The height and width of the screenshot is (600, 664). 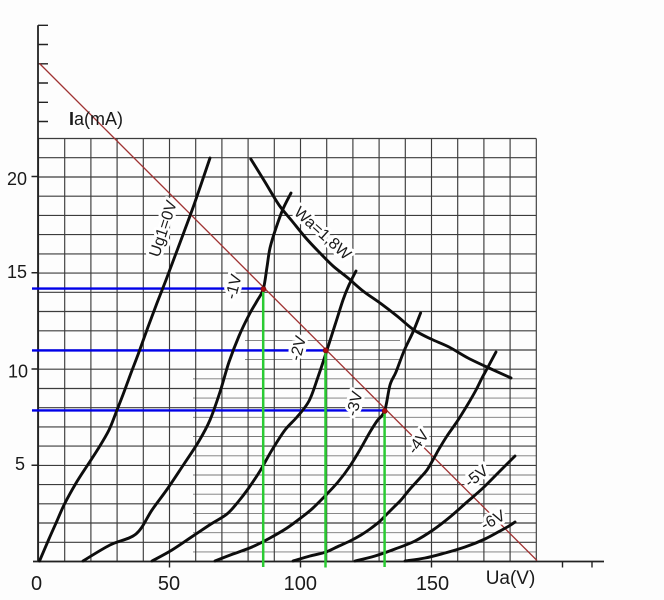 I want to click on svg-text: 5, so click(x=20, y=464).